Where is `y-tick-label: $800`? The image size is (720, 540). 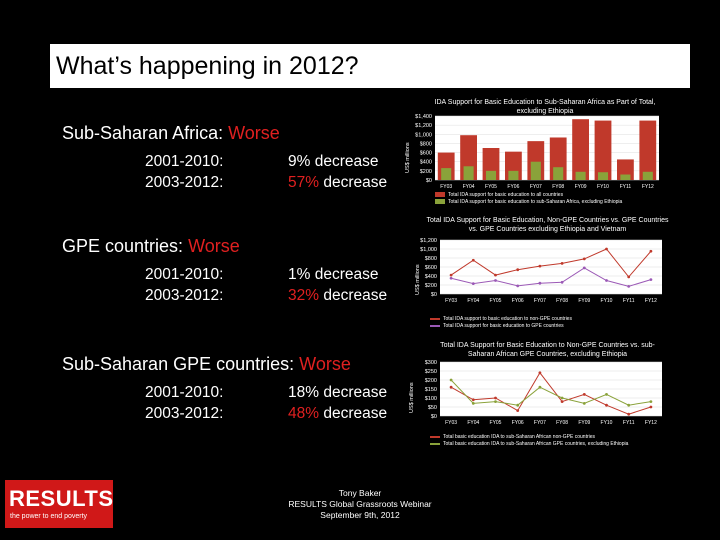 y-tick-label: $800 is located at coordinates (426, 144).